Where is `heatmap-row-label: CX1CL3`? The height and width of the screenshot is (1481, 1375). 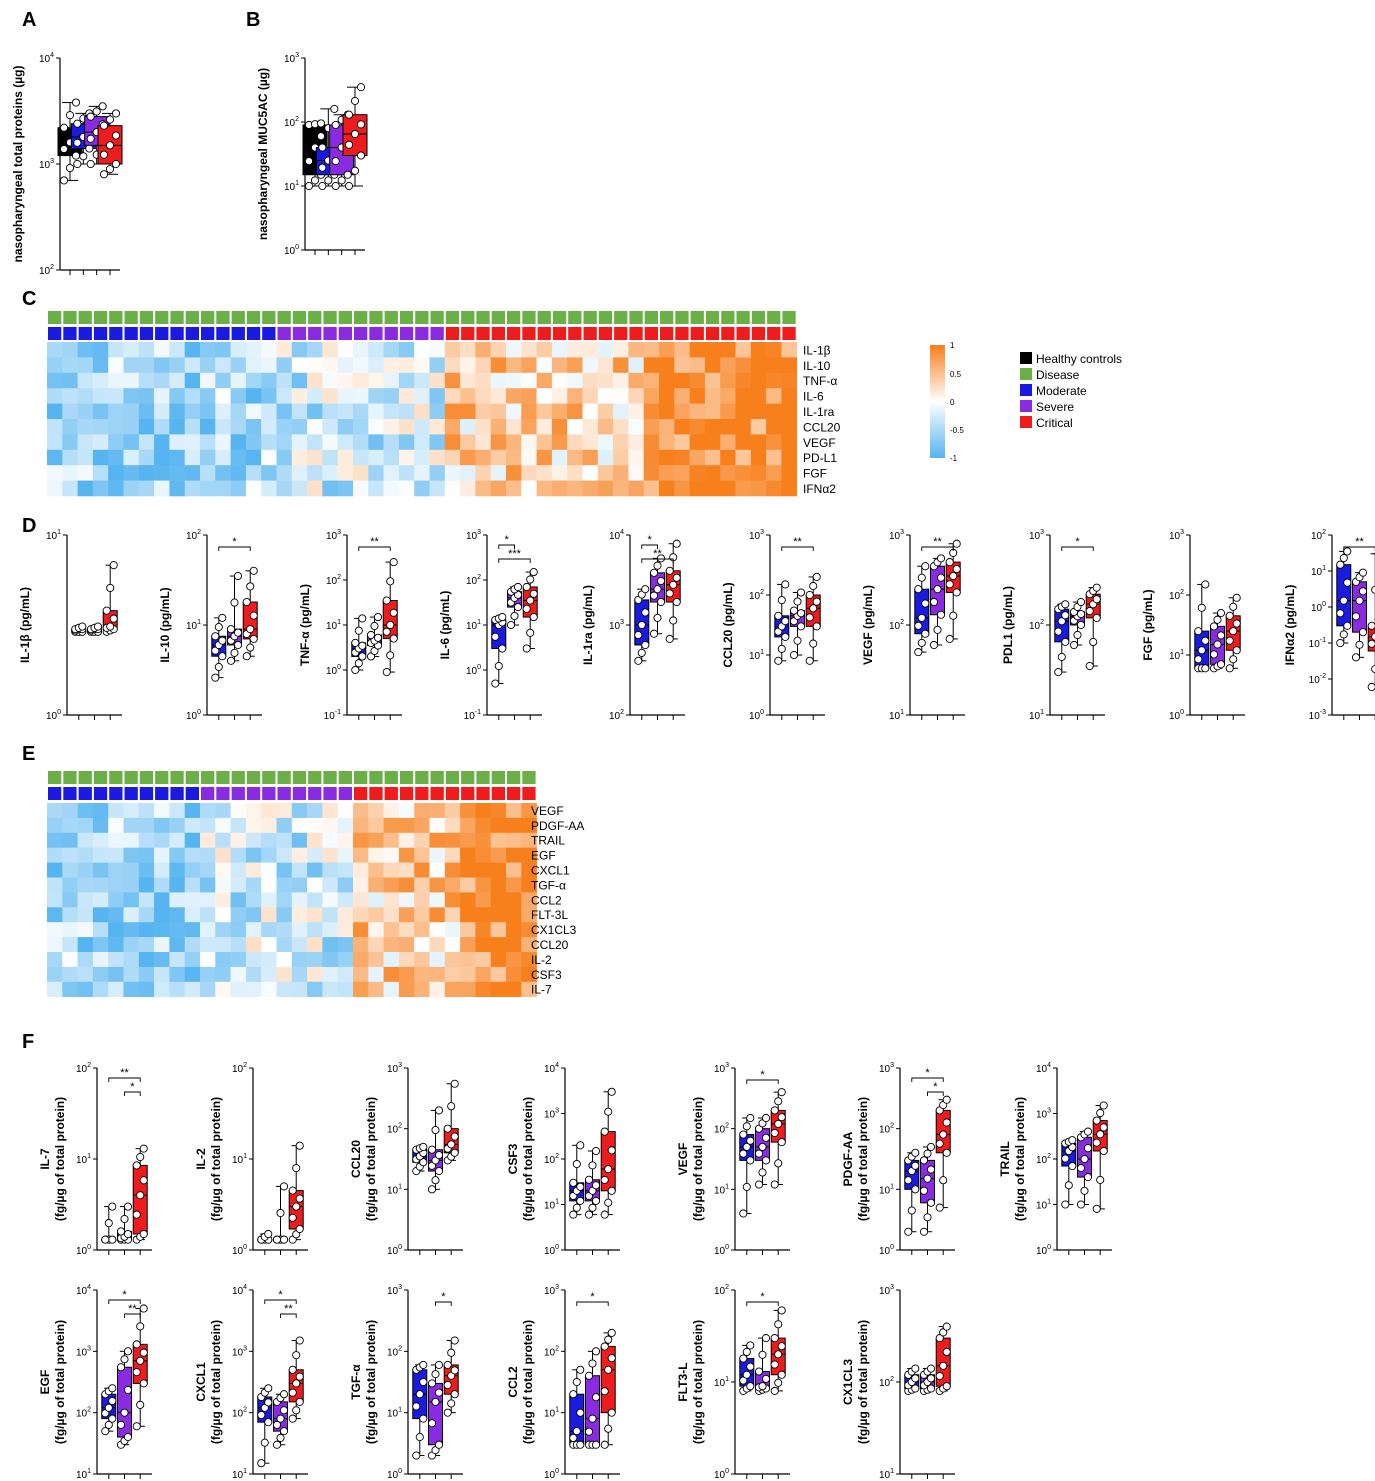
heatmap-row-label: CX1CL3 is located at coordinates (554, 930).